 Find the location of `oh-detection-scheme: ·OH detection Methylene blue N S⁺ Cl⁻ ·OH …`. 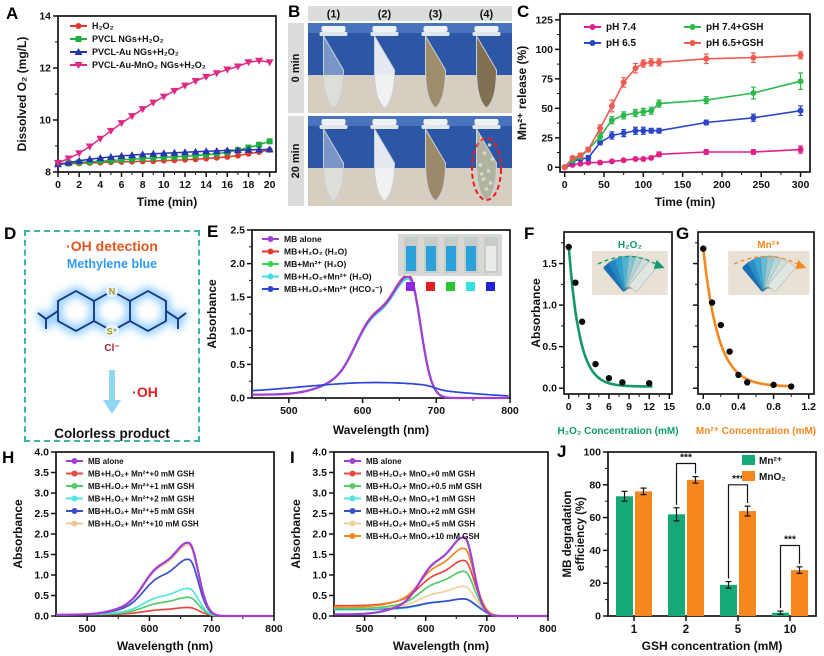

oh-detection-scheme: ·OH detection Methylene blue N S⁺ Cl⁻ ·OH … is located at coordinates (112, 336).